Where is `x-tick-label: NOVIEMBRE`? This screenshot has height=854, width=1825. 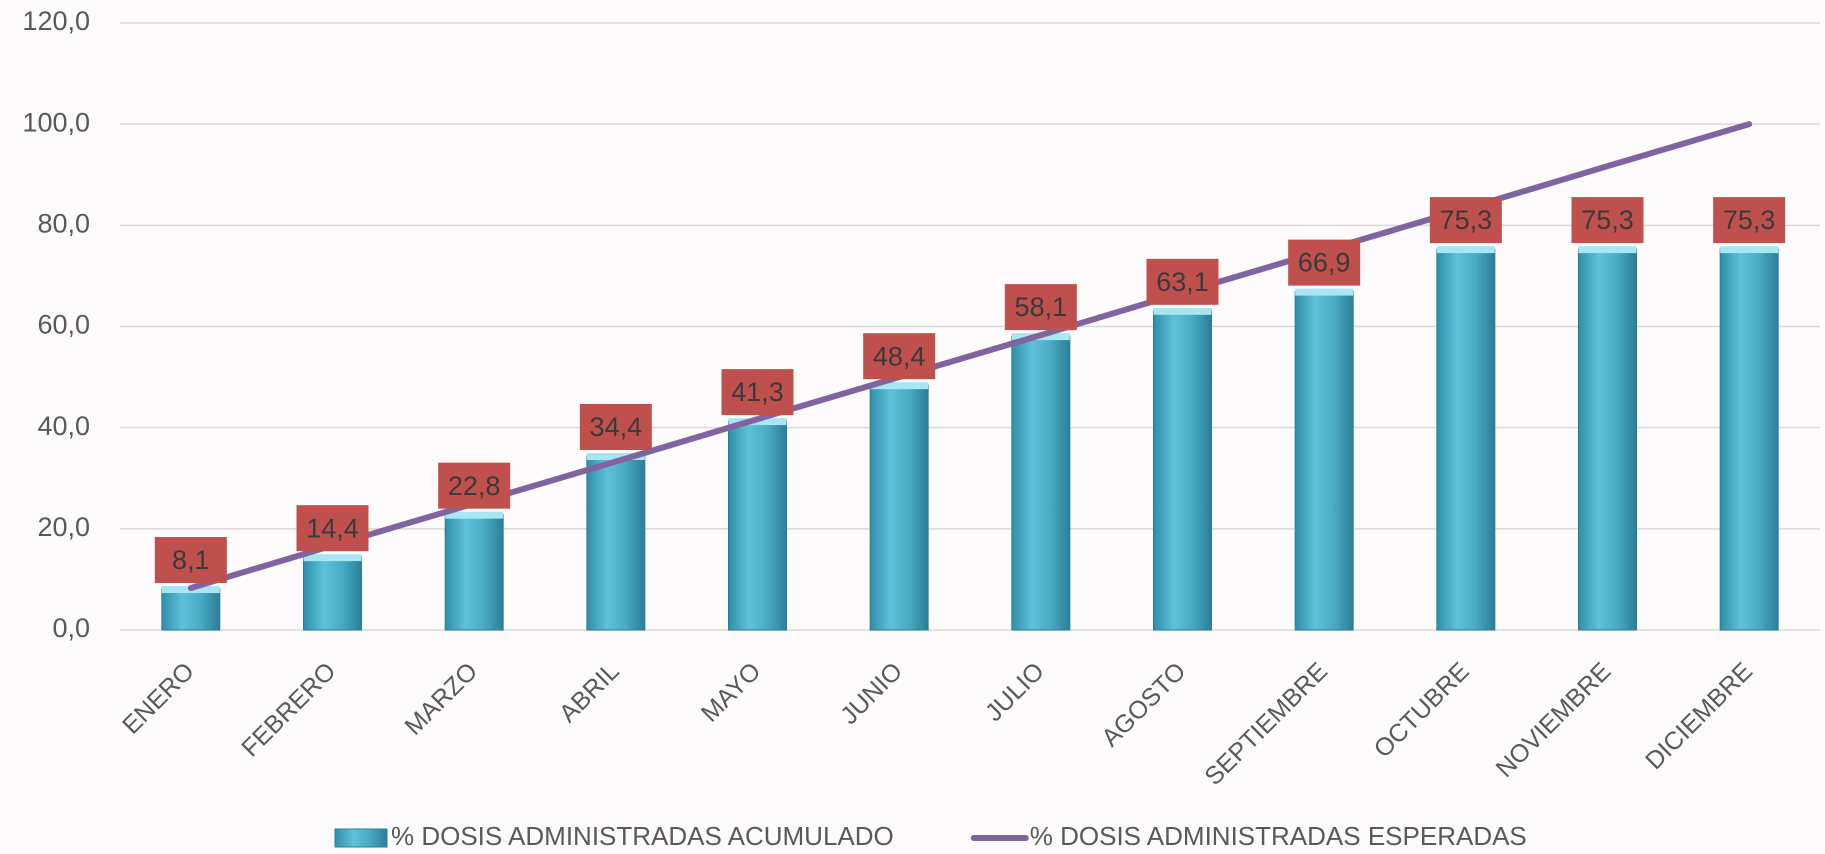 x-tick-label: NOVIEMBRE is located at coordinates (1554, 720).